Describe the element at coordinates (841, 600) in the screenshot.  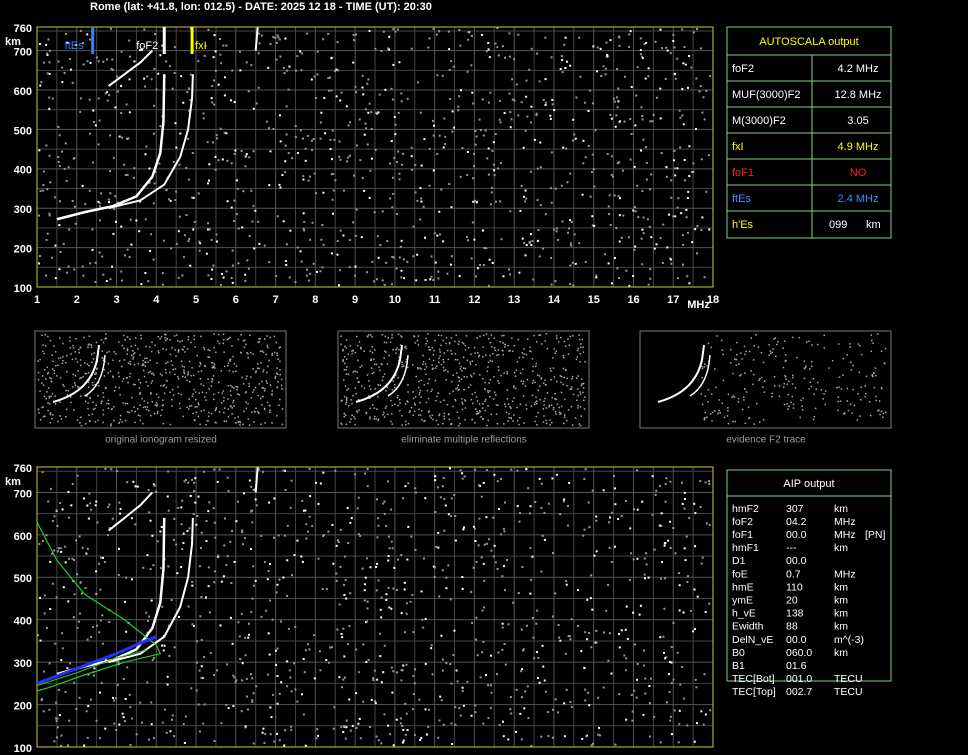
I see `aip-unit: km` at that location.